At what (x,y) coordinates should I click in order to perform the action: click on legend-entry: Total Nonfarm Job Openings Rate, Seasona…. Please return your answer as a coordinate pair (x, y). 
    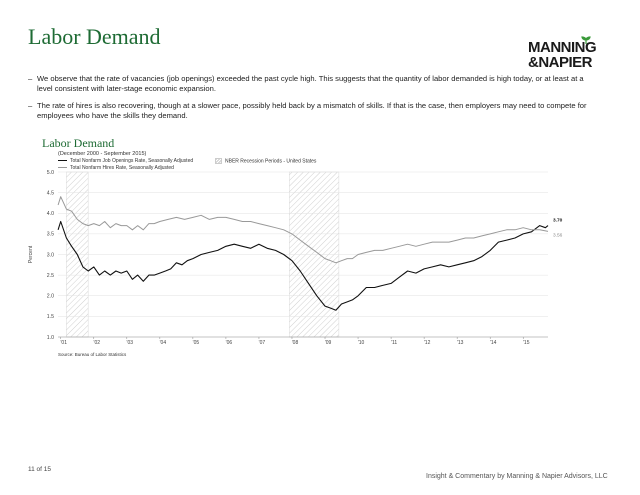
    Looking at the image, I should click on (187, 161).